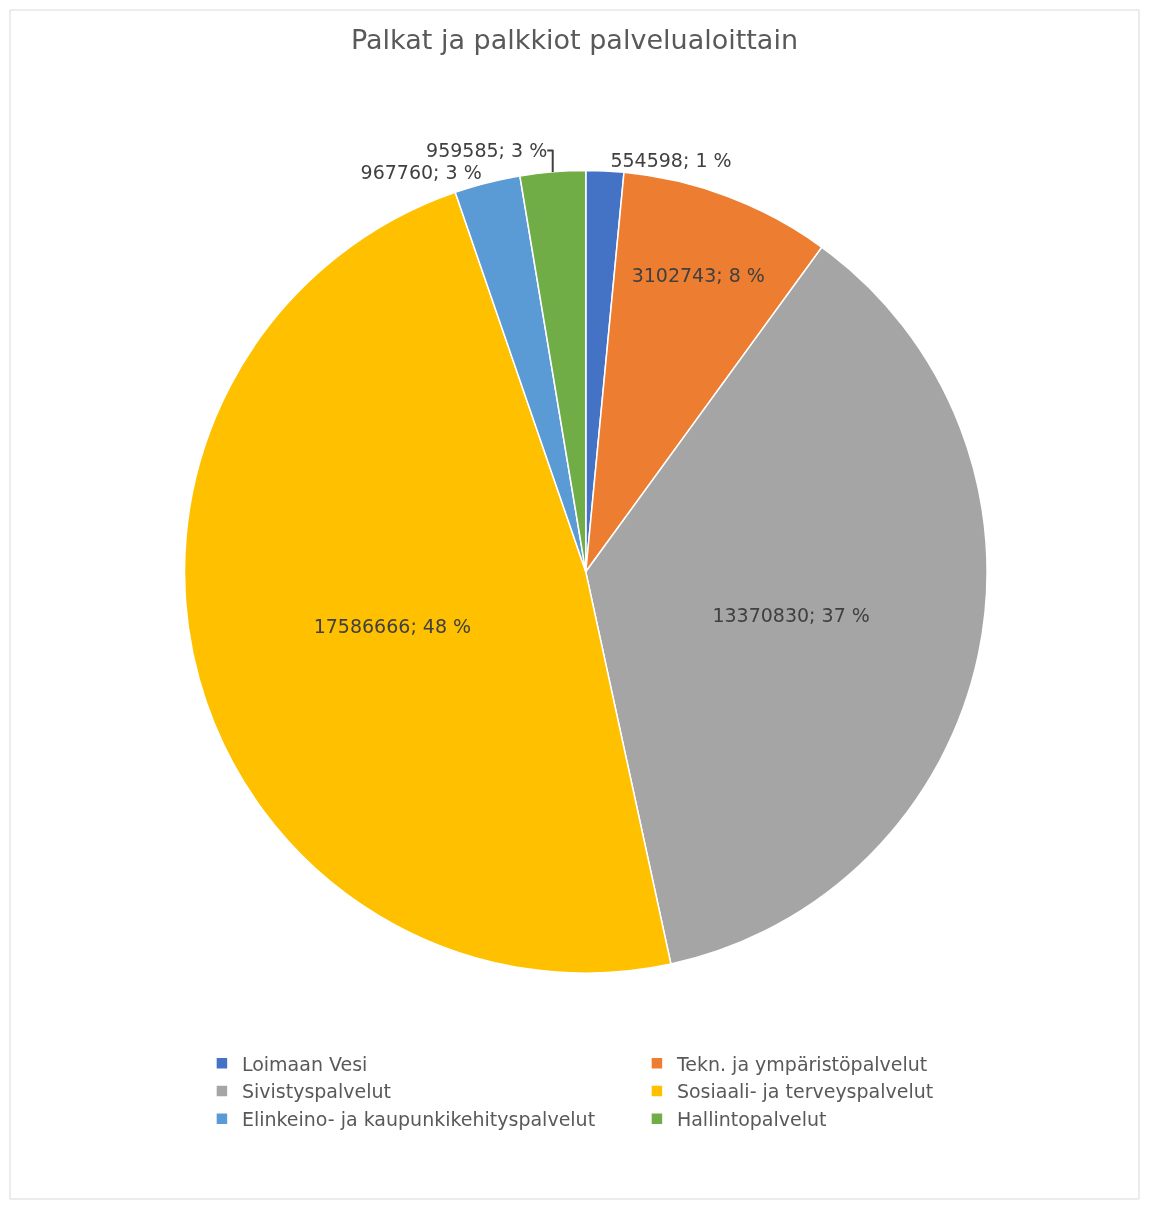  What do you see at coordinates (805, 1091) in the screenshot?
I see `legend-label: Sosiaali- ja terveyspalvelut` at bounding box center [805, 1091].